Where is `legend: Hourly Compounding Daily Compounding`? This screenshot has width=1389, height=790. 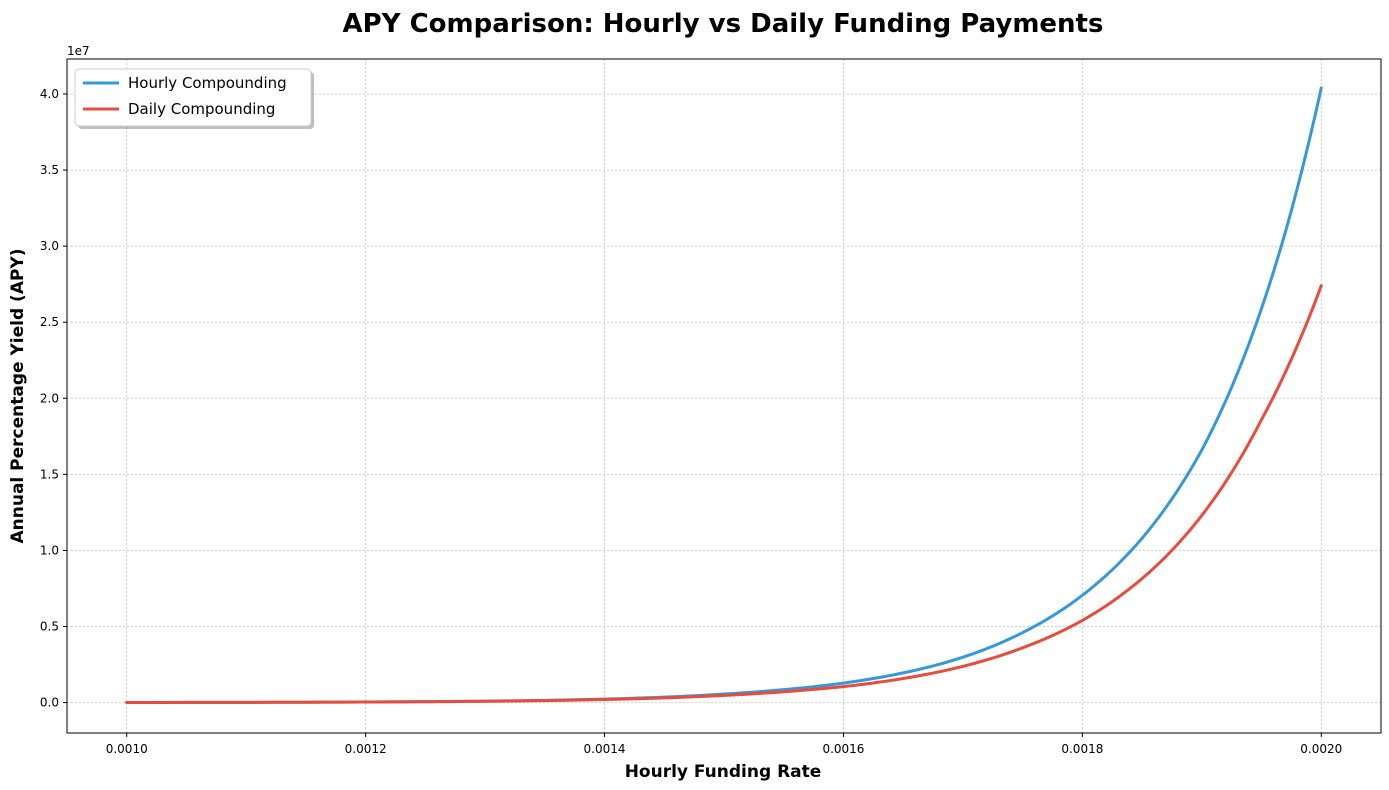
legend: Hourly Compounding Daily Compounding is located at coordinates (194, 98).